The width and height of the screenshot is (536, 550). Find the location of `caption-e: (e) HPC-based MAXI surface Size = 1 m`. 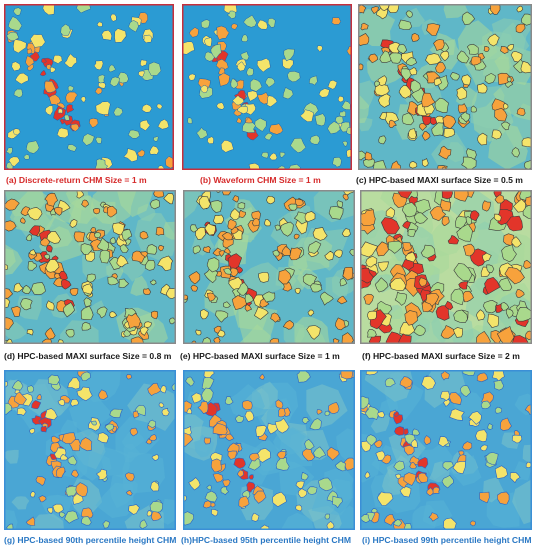

caption-e: (e) HPC-based MAXI surface Size = 1 m is located at coordinates (260, 356).